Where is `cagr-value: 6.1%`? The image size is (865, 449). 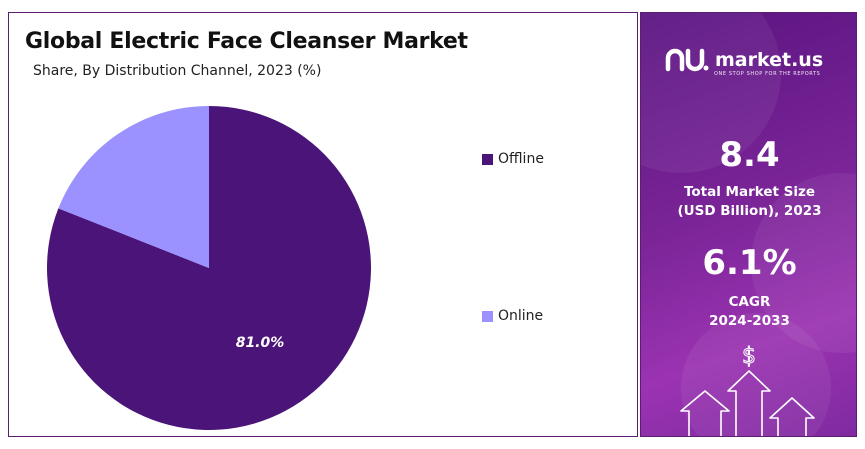 cagr-value: 6.1% is located at coordinates (749, 263).